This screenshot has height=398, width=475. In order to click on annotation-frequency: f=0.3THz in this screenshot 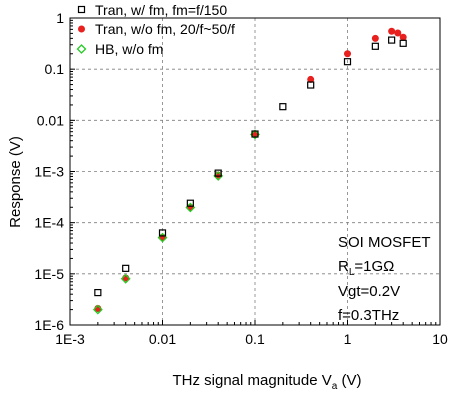, I will do `click(368, 315)`.